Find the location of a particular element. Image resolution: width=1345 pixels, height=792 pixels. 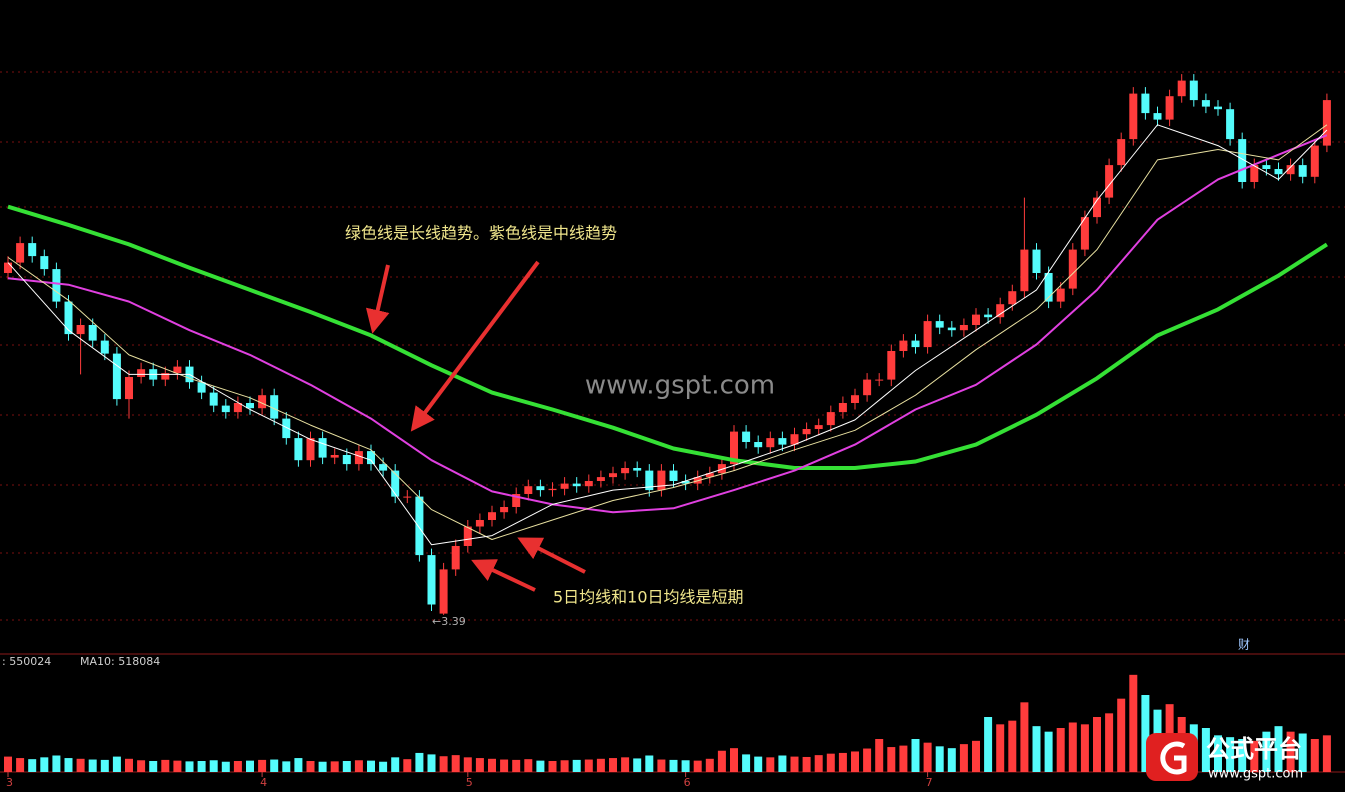

short-note: 5日均线和10日均线是短期 is located at coordinates (648, 597).